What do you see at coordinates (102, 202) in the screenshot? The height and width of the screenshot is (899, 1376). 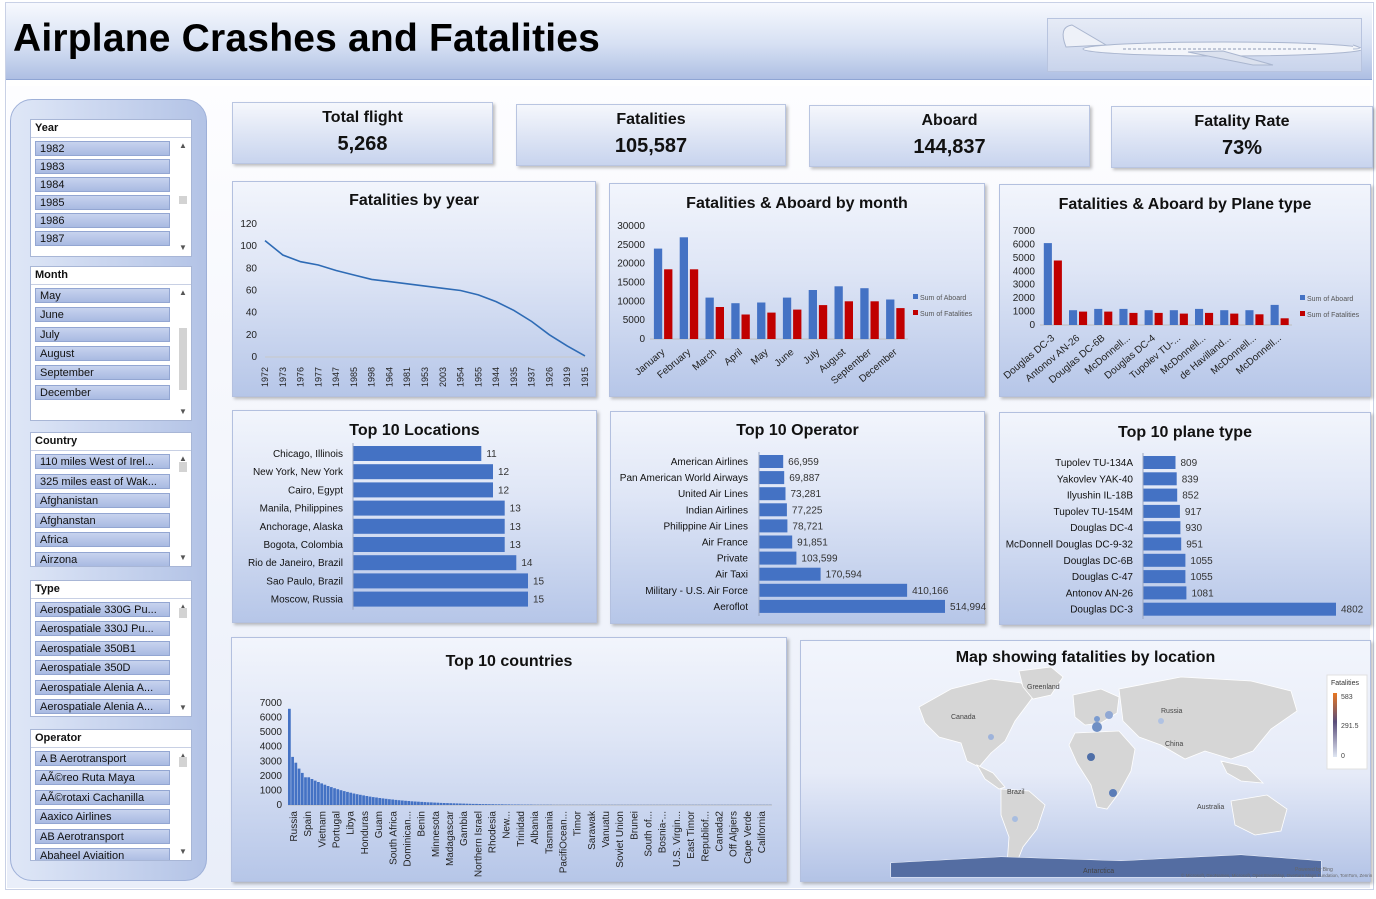 I see `slicer-item: 1985` at bounding box center [102, 202].